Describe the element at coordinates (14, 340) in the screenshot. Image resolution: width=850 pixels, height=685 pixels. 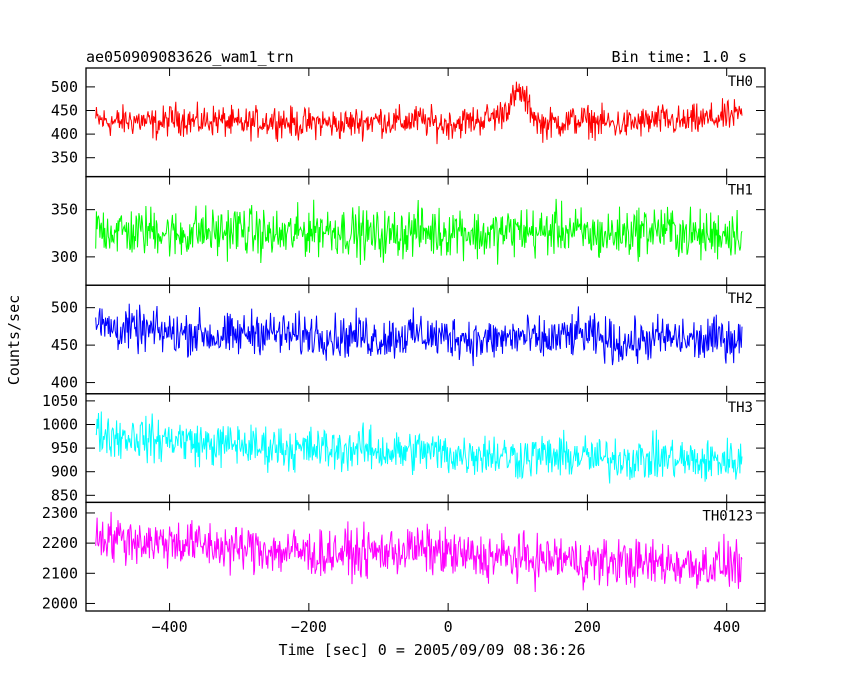
I see `y-axis-title: Counts/sec` at that location.